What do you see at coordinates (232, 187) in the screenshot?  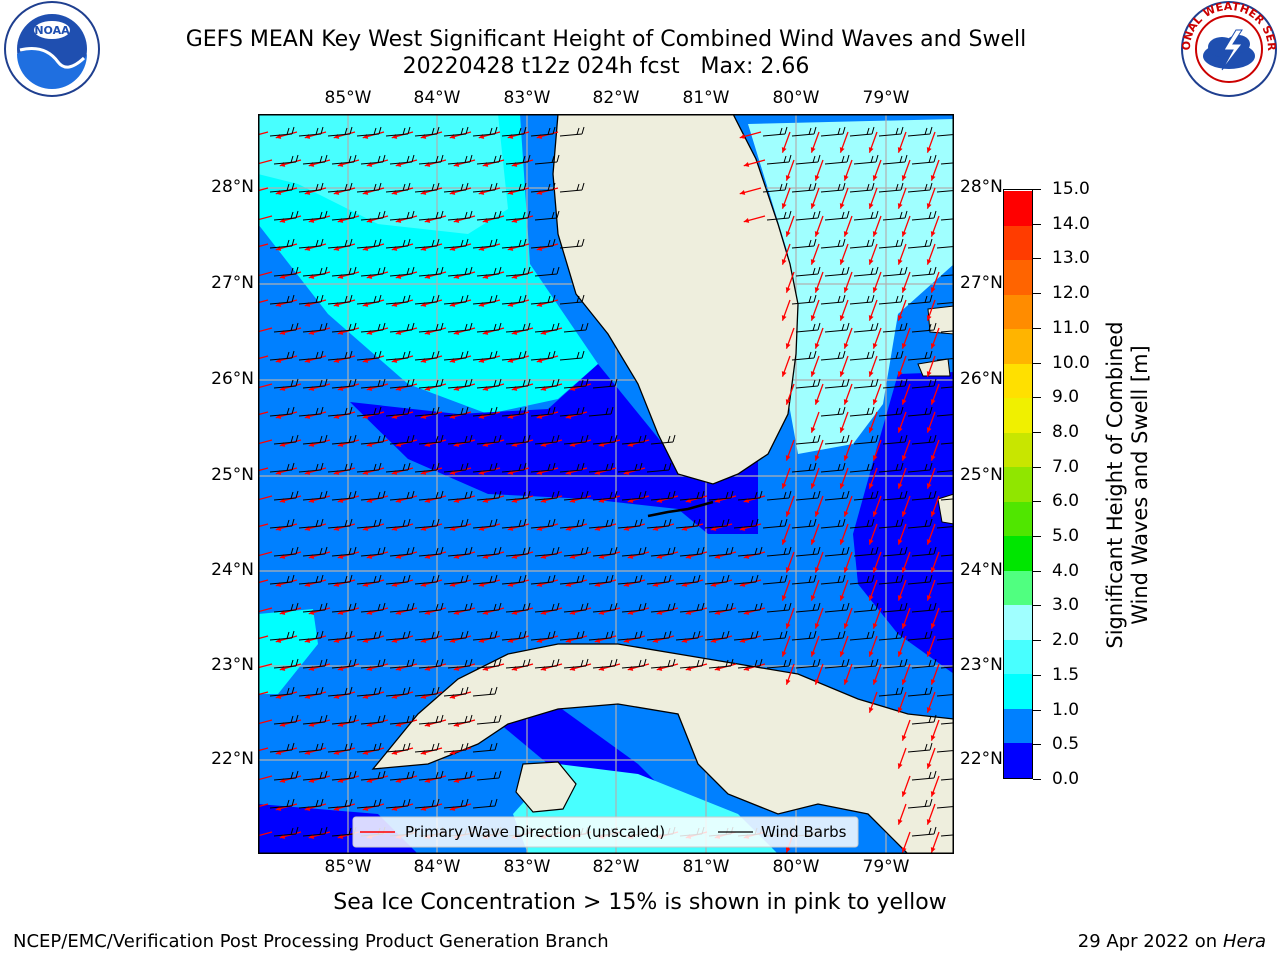 I see `lat-label: 28°N` at bounding box center [232, 187].